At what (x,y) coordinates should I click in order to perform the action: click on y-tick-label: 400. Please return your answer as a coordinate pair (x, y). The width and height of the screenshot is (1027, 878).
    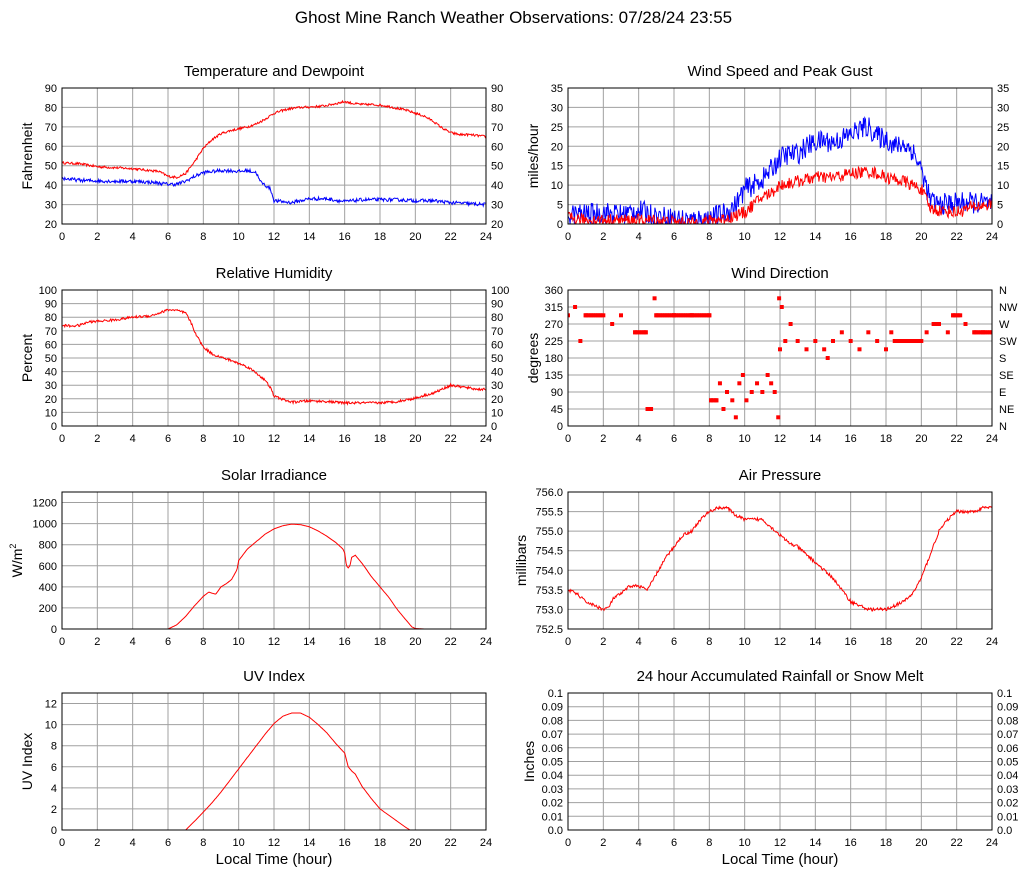
    Looking at the image, I should click on (48, 588).